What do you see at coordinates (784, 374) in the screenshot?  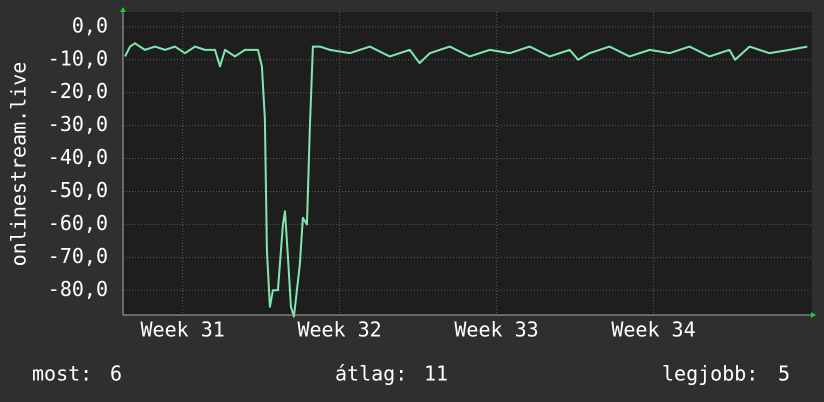 I see `footer-value: 5` at bounding box center [784, 374].